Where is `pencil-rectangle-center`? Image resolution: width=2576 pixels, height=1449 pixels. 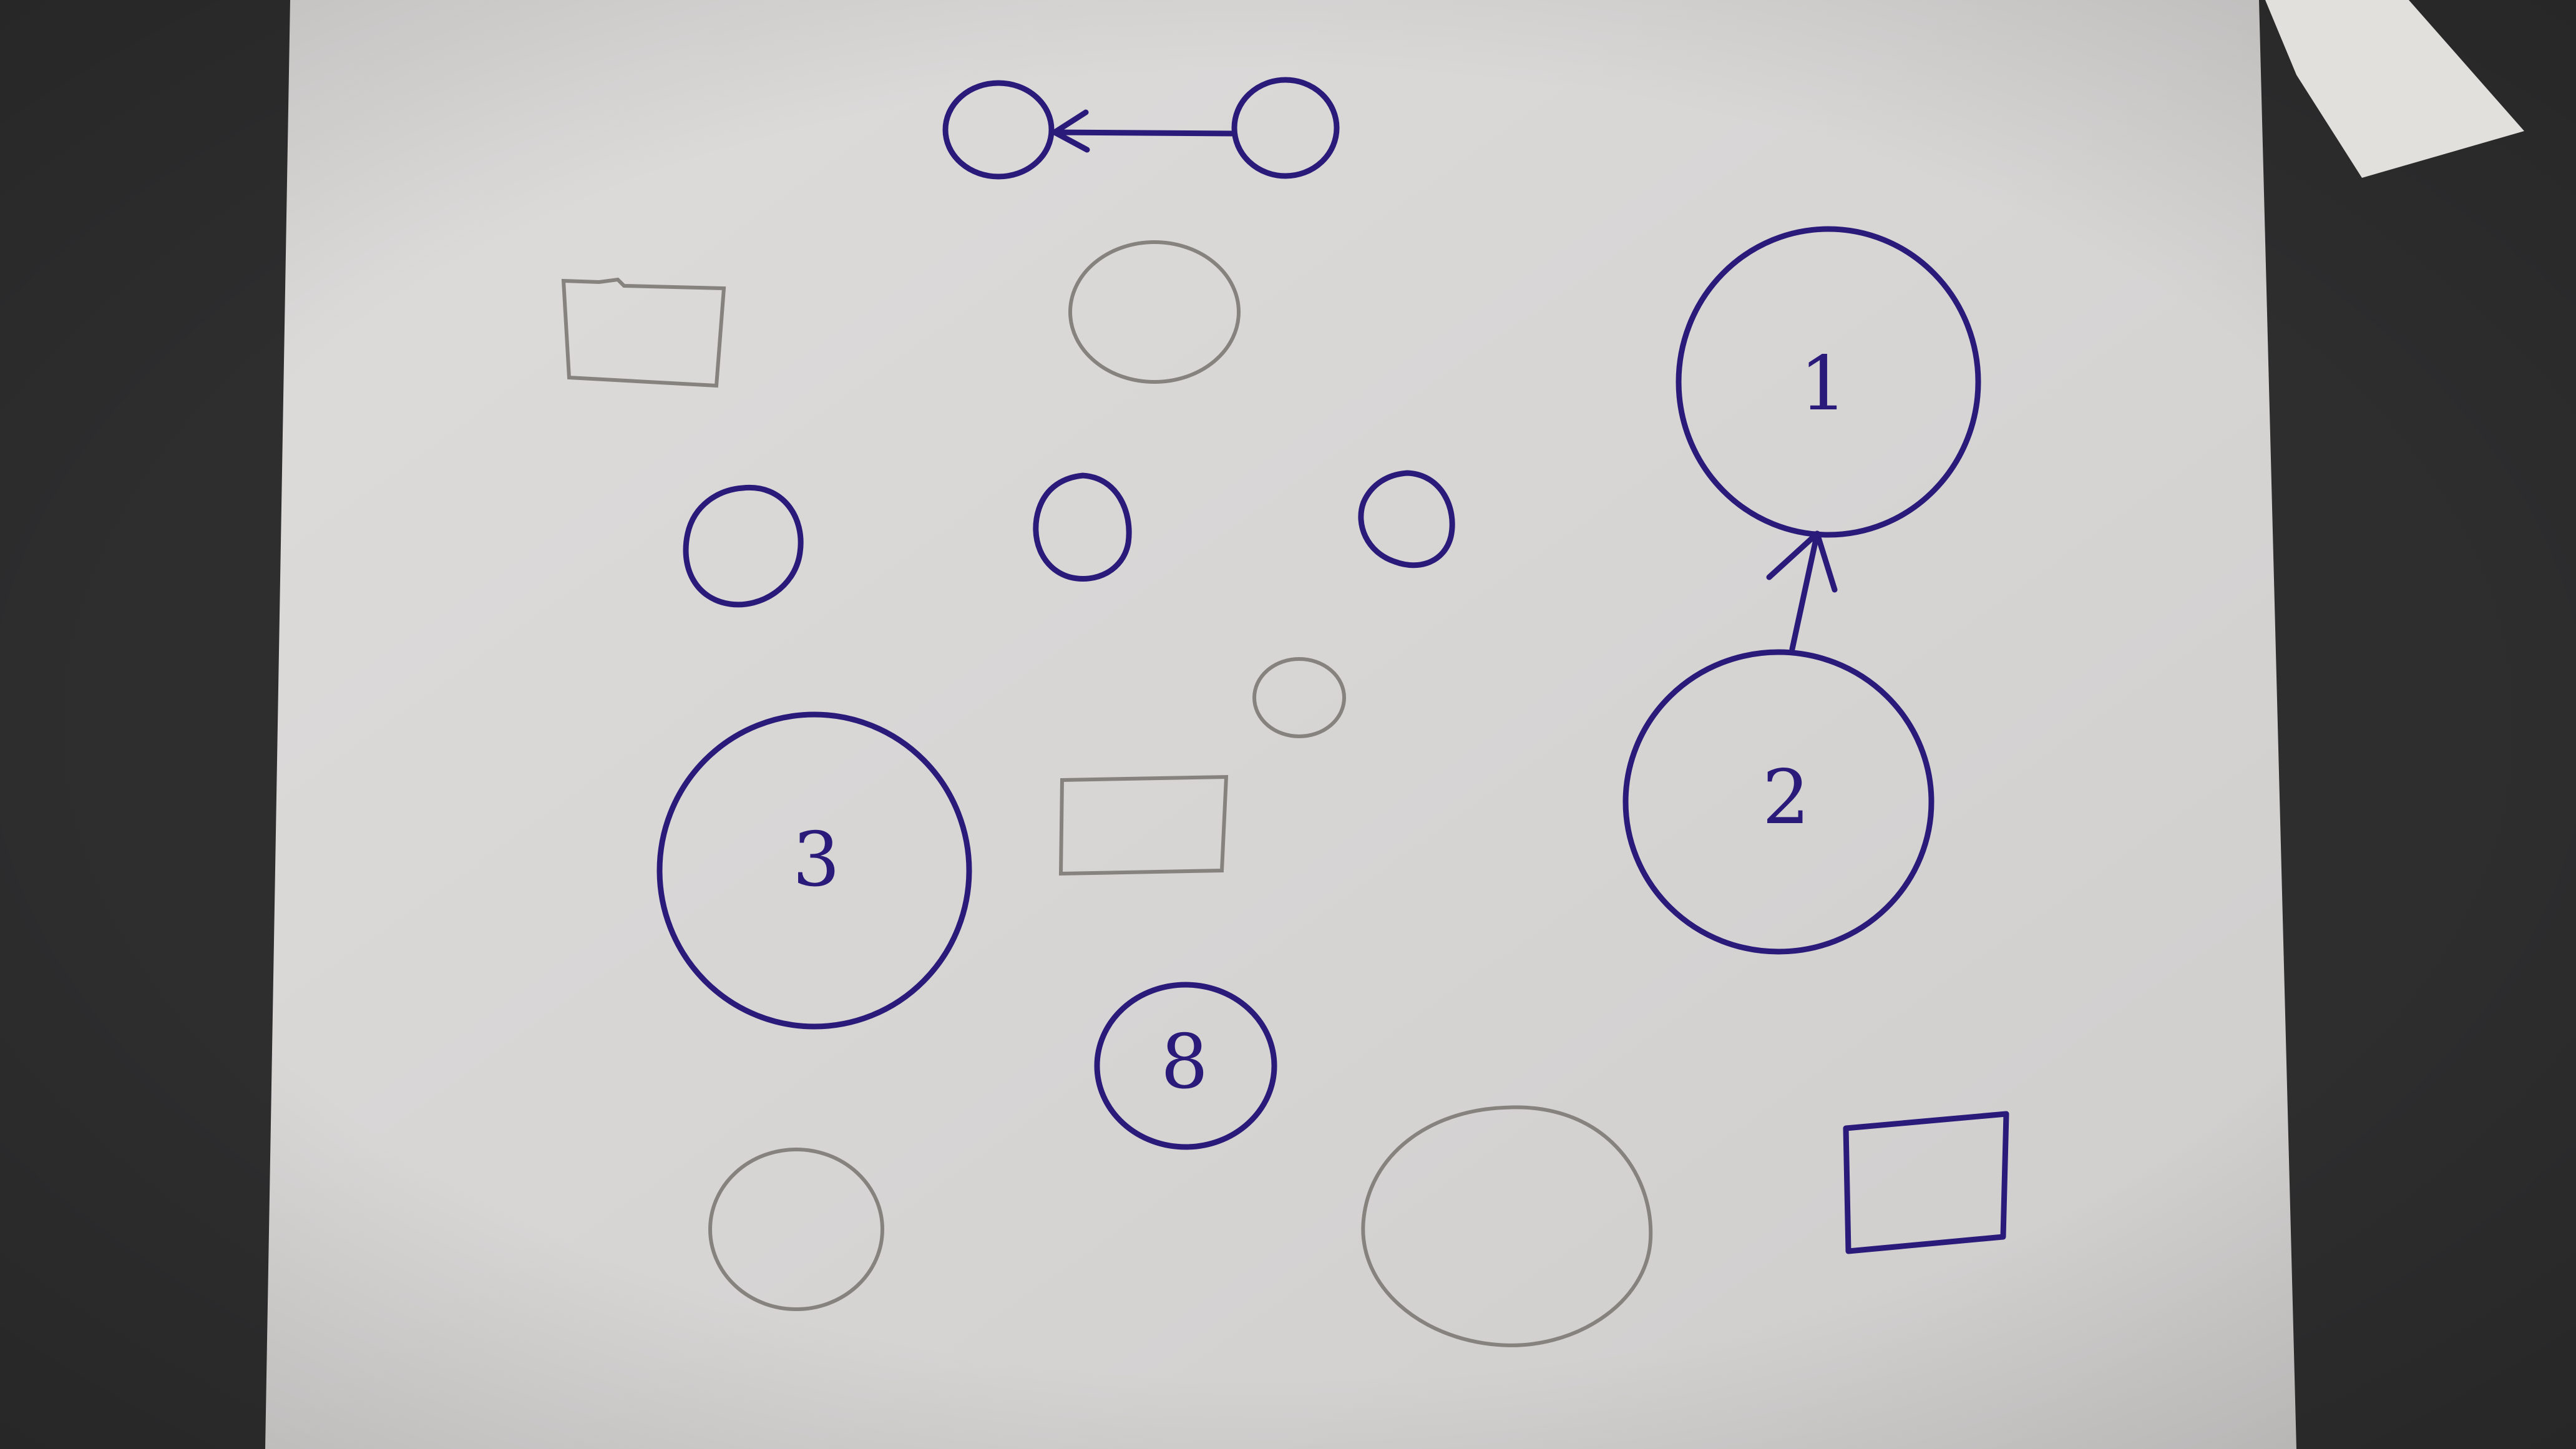 pencil-rectangle-center is located at coordinates (1143, 825).